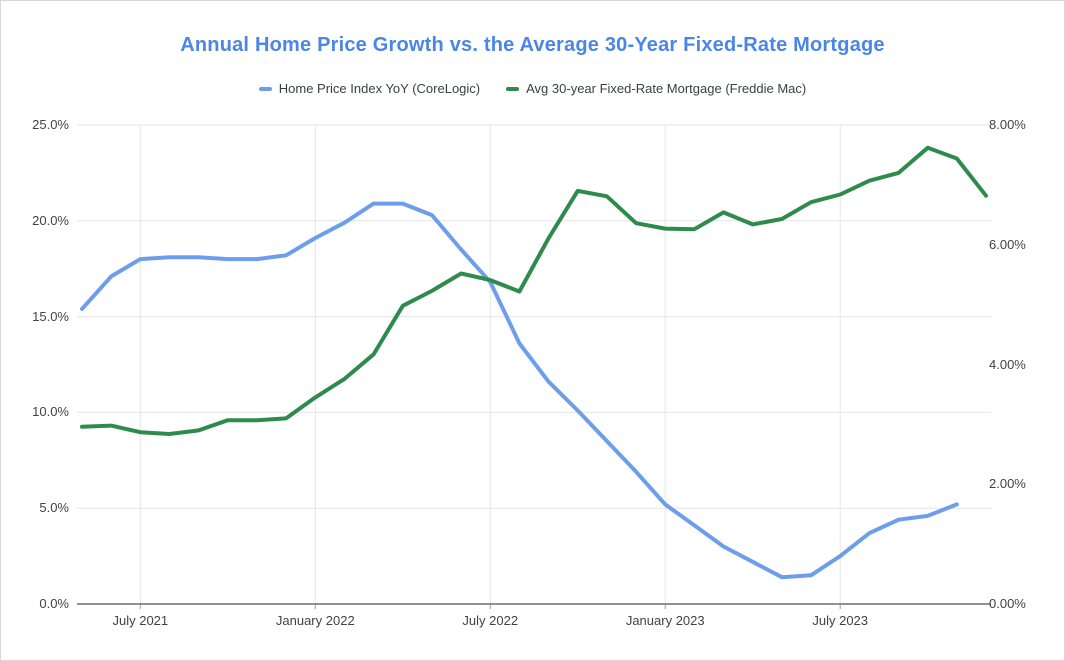  I want to click on legend-item-home-price-index: Home Price Index YoY (CoreLogic), so click(369, 88).